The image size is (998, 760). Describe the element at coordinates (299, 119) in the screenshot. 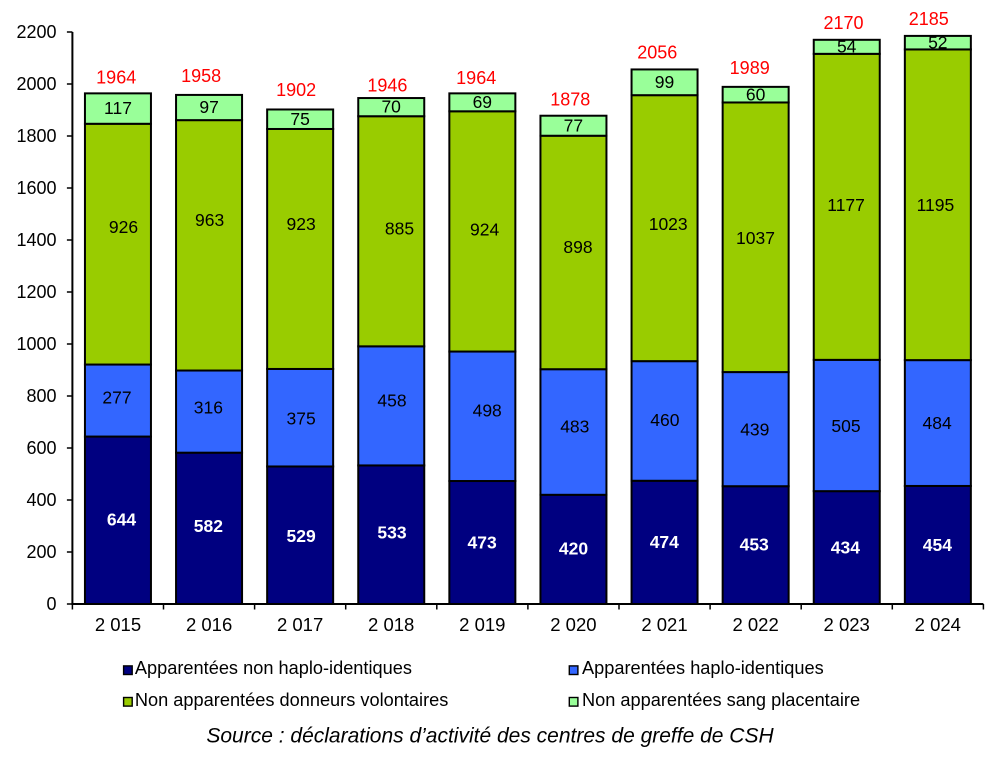

I see `svg-text: 75` at that location.